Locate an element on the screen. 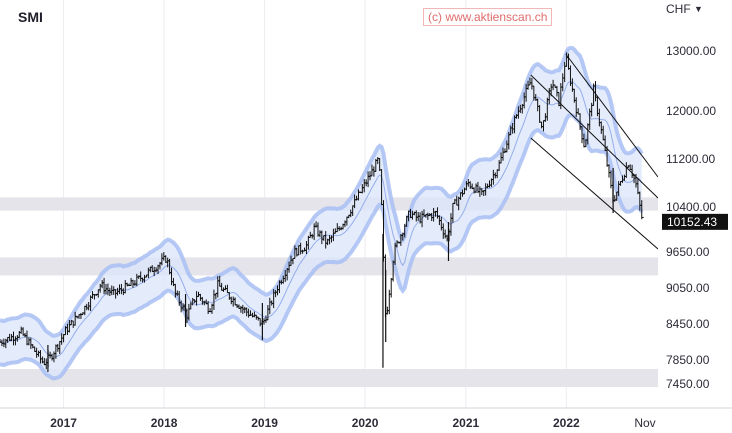  x-axis-tick-label: Nov is located at coordinates (644, 423).